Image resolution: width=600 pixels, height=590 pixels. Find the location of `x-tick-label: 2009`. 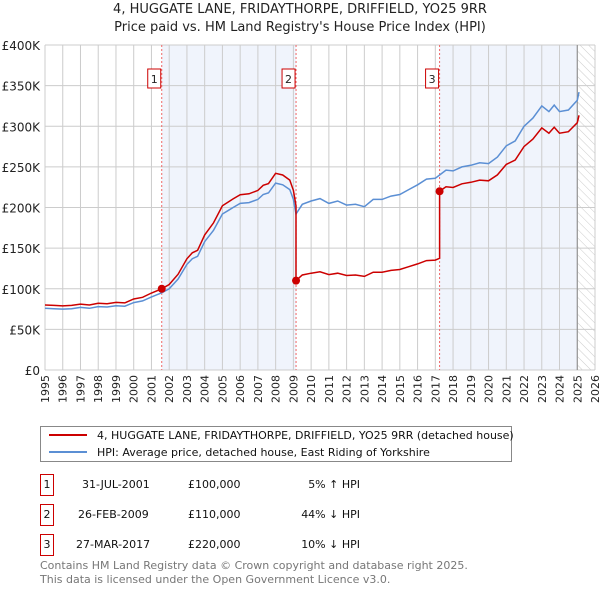

x-tick-label: 2009 is located at coordinates (293, 389).